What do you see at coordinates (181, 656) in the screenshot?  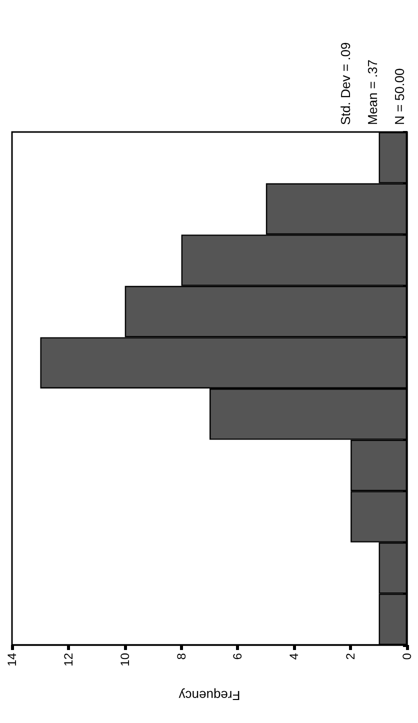 I see `x-tick-label: 8` at bounding box center [181, 656].